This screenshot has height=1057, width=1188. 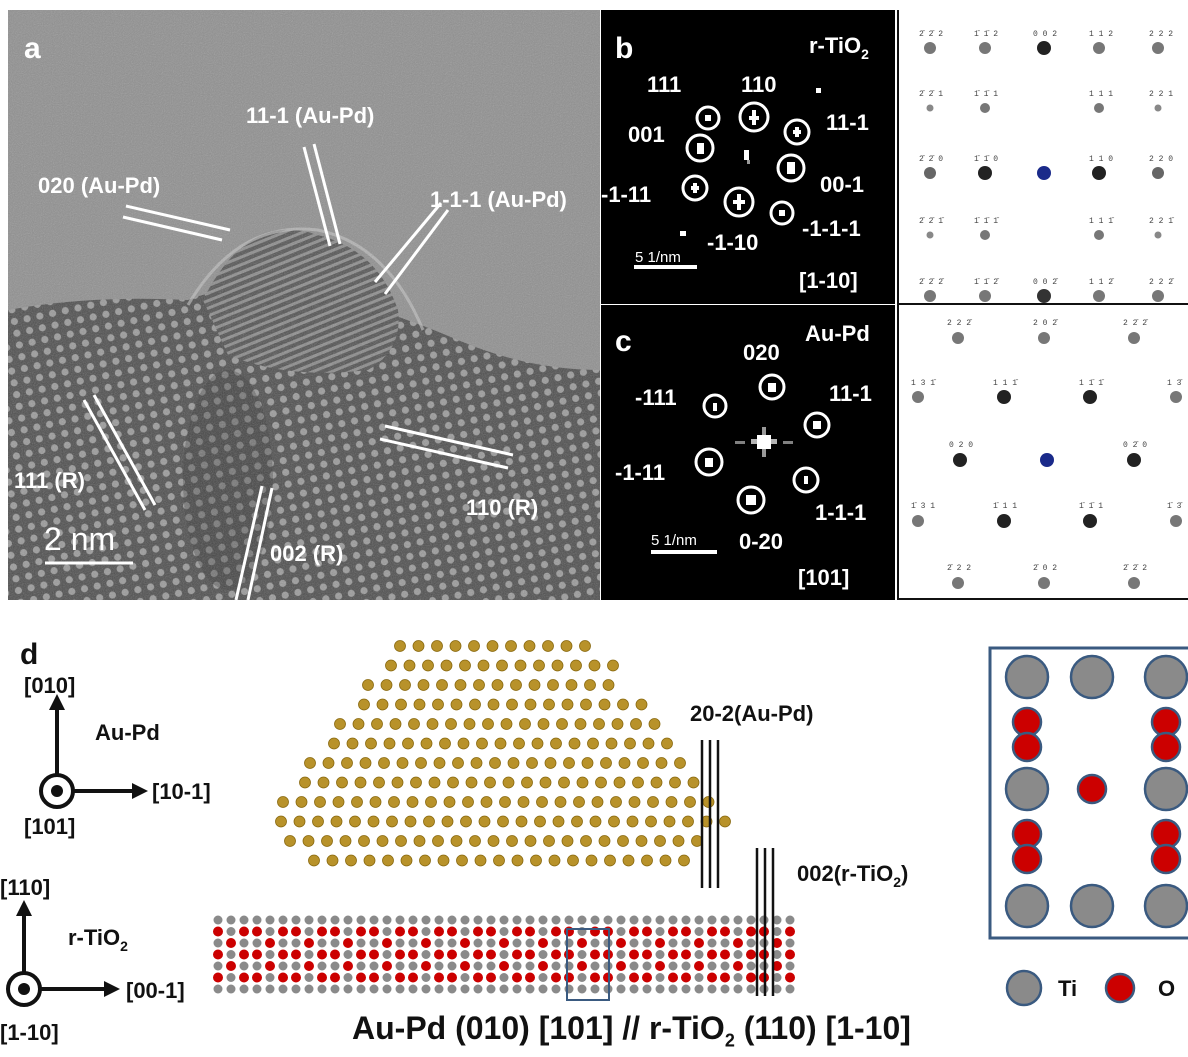 I want to click on sim-b-label: 1̄ 1̄ 1̄, so click(x=987, y=221).